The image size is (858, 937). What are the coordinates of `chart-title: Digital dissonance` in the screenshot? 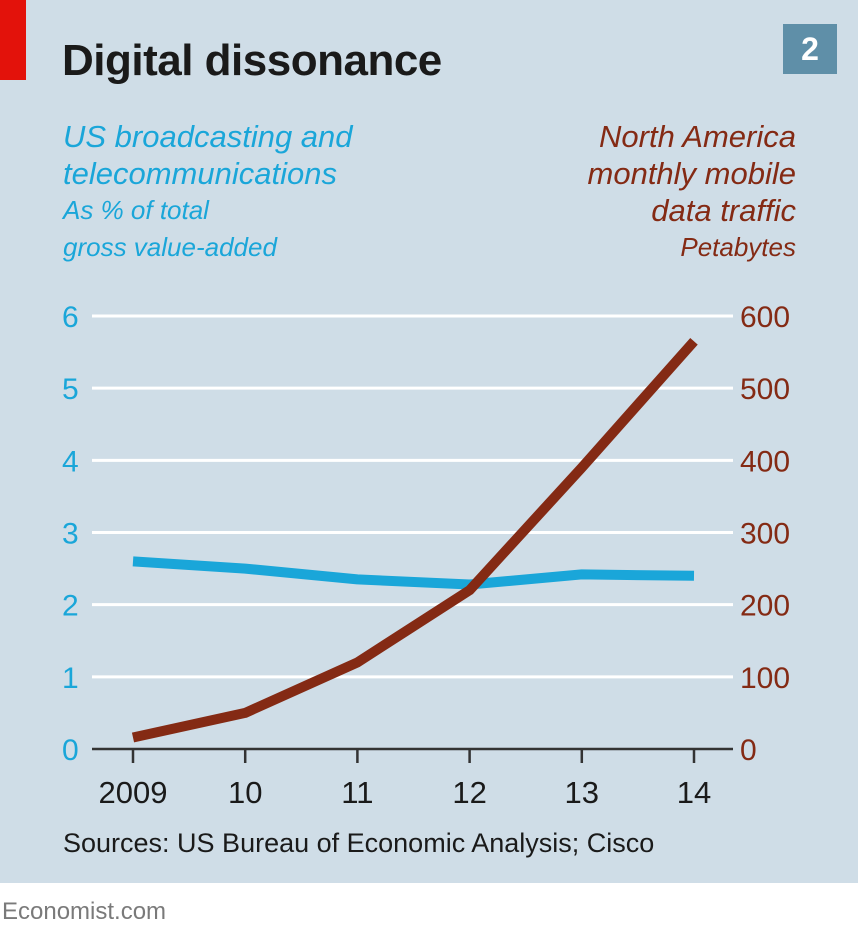 It's located at (252, 60).